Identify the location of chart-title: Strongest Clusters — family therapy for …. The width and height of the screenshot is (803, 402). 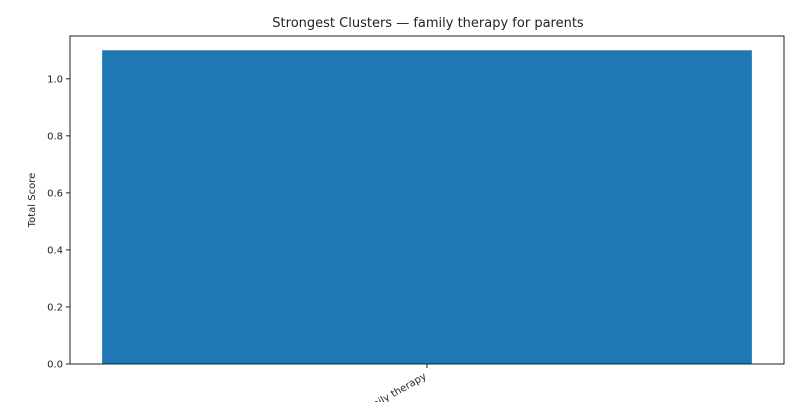
(428, 23).